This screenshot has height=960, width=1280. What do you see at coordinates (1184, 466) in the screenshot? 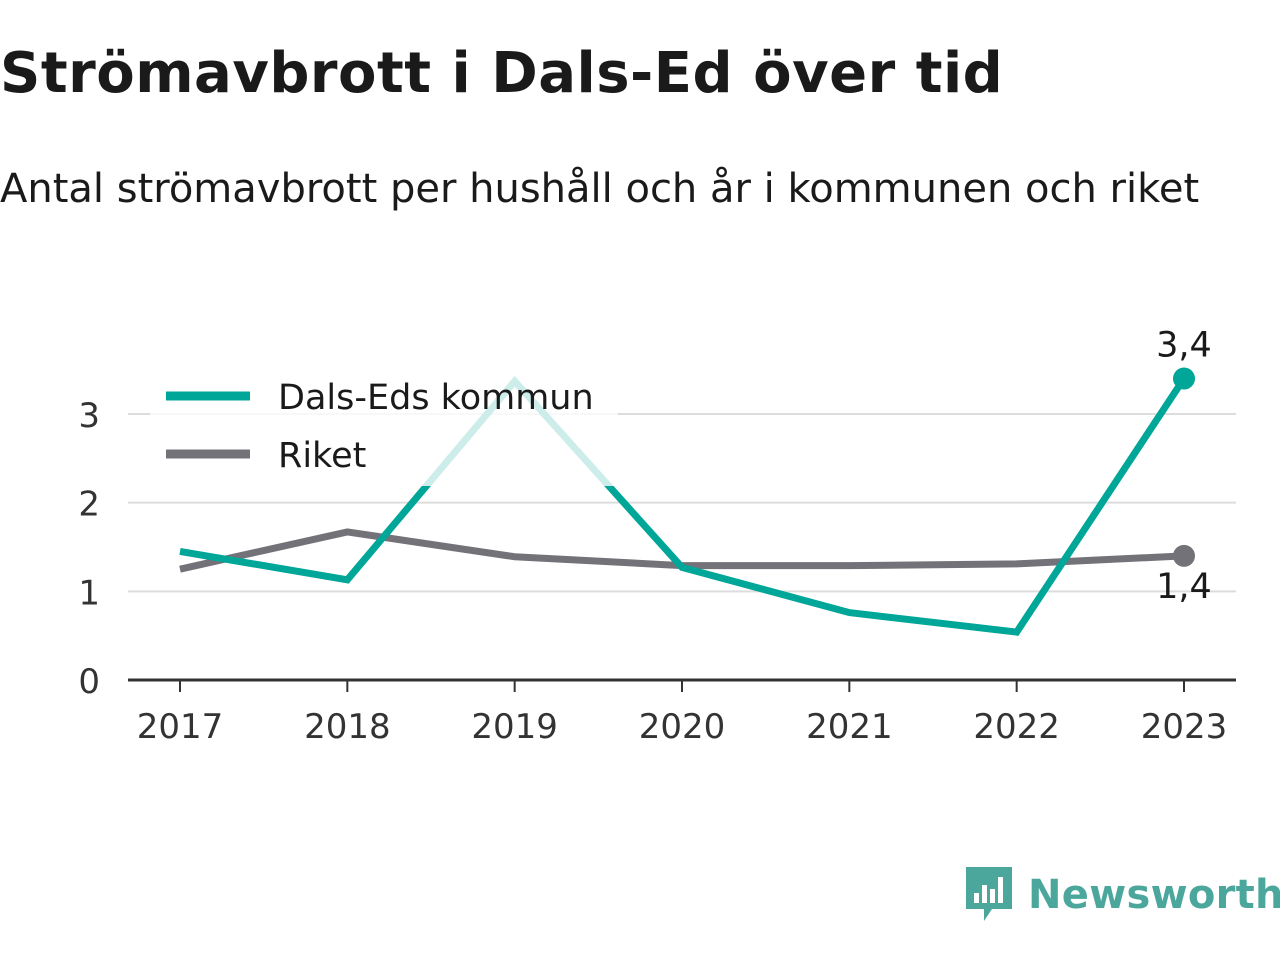
I see `end-points: 3,4 1,4` at bounding box center [1184, 466].